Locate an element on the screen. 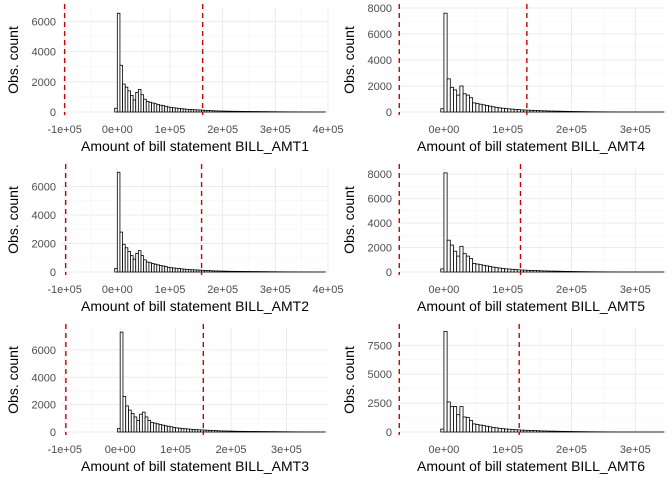  y-tick-label: 2000 is located at coordinates (44, 245).